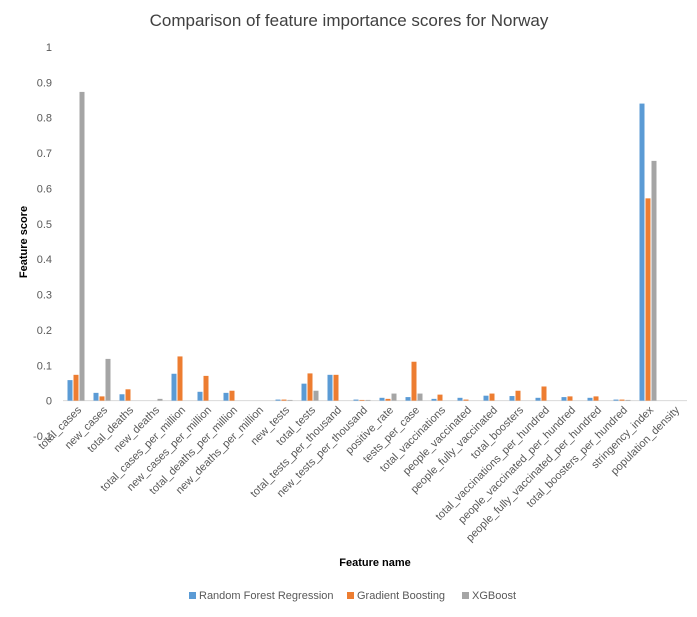 The width and height of the screenshot is (697, 617). Describe the element at coordinates (266, 596) in the screenshot. I see `legend-label: Random Forest Regression` at that location.